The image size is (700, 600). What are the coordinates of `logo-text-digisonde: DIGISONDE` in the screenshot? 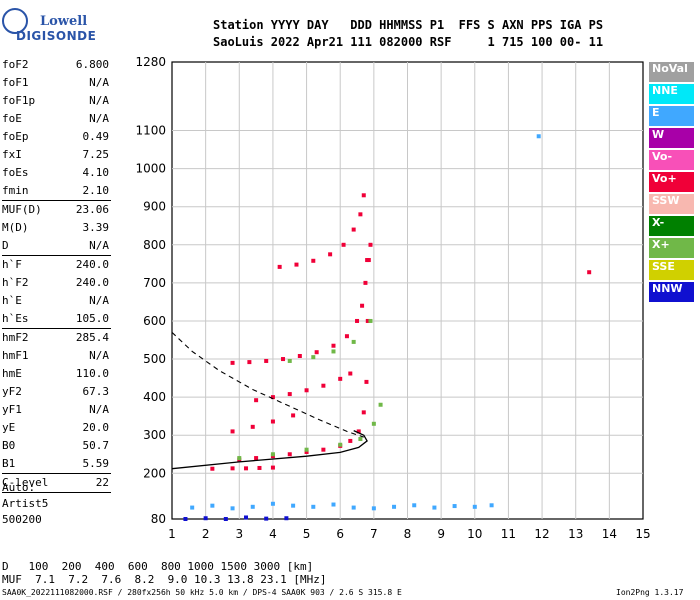 It's located at (56, 36).